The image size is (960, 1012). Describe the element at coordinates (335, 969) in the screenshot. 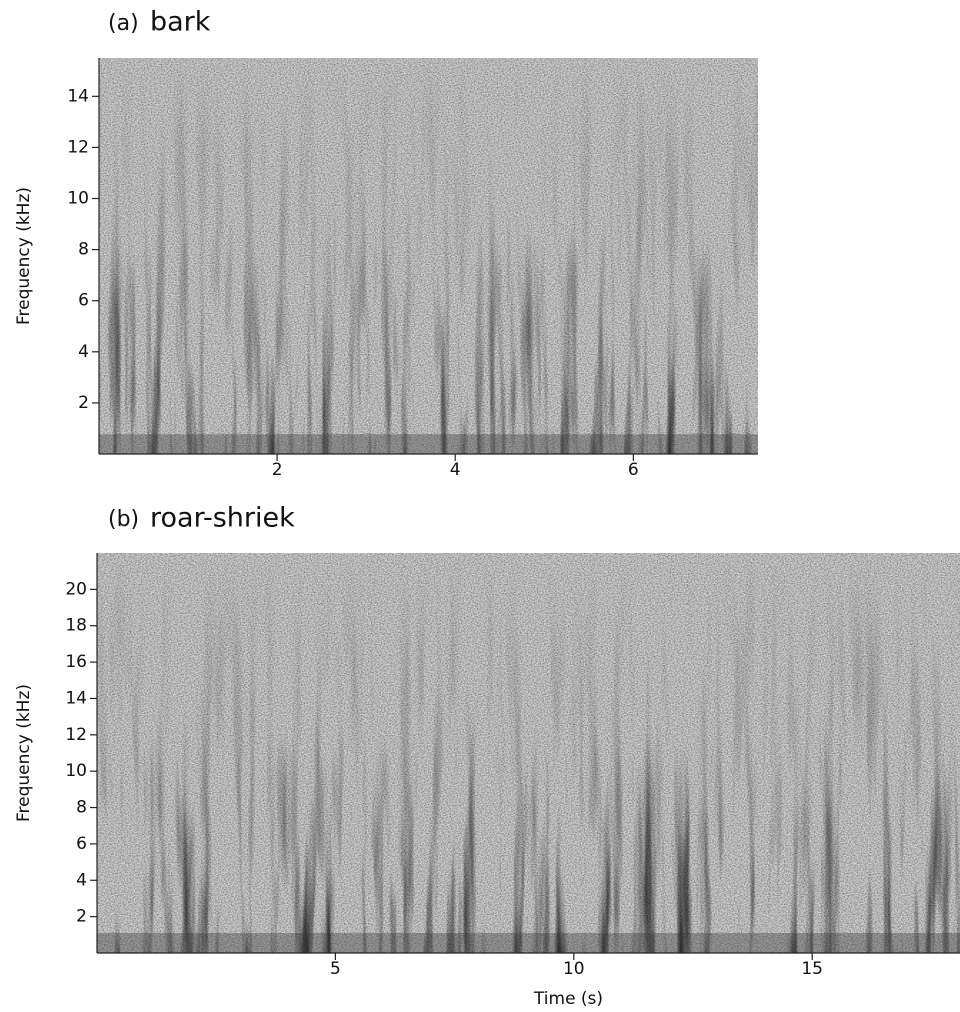

I see `x-tick-label: 5` at that location.